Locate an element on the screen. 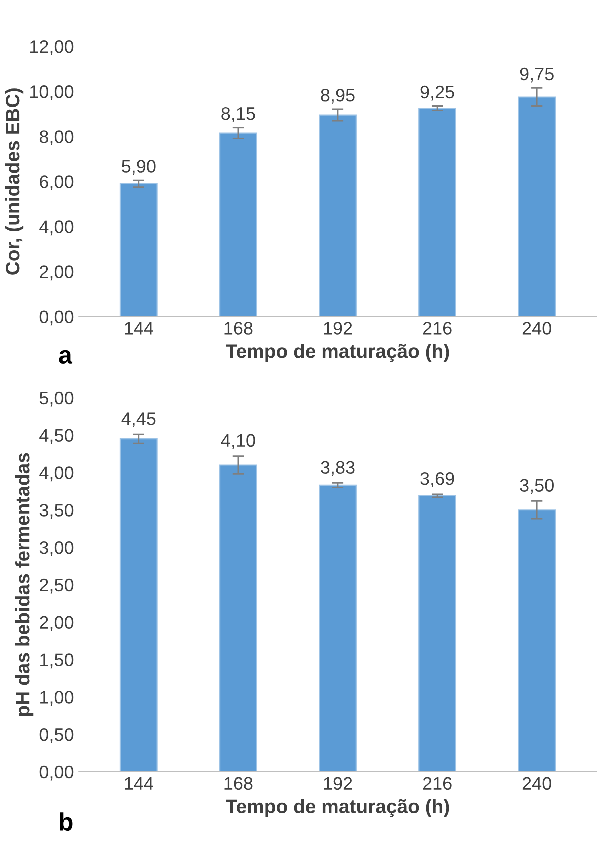  y-tick-label: 8,00 is located at coordinates (57, 138).